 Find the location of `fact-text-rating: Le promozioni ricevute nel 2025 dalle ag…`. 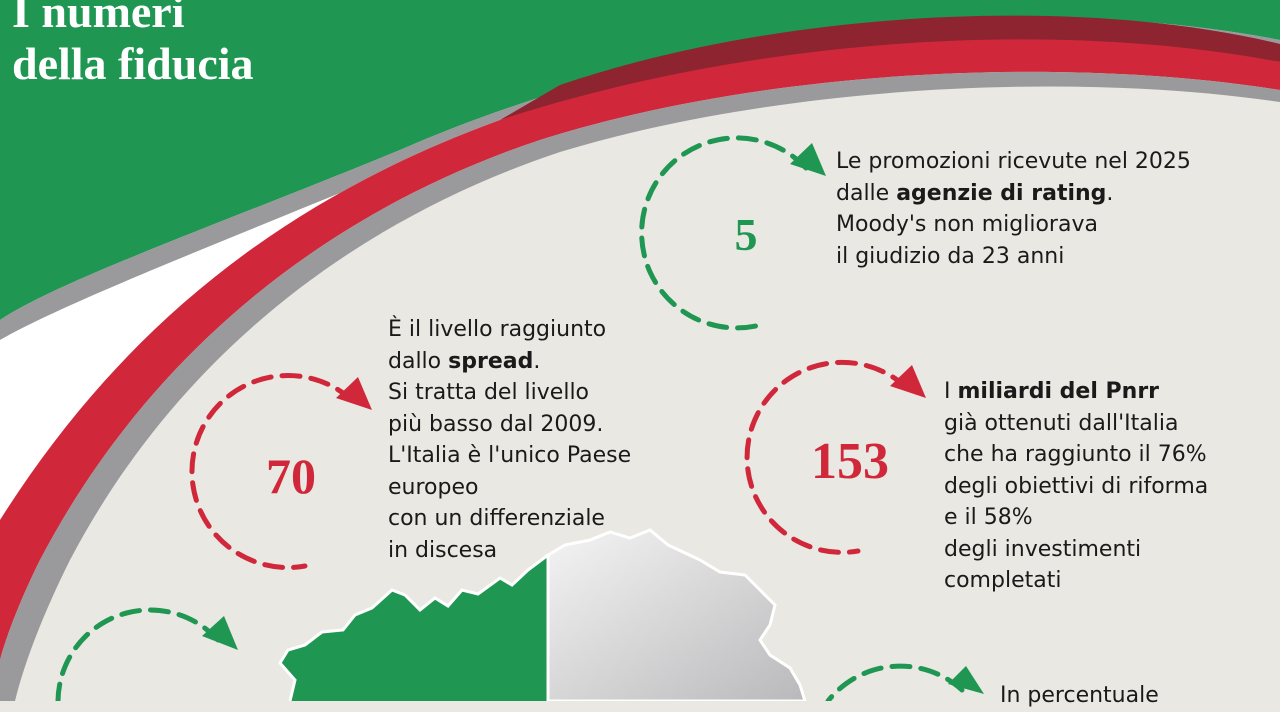

fact-text-rating: Le promozioni ricevute nel 2025 dalle ag… is located at coordinates (1013, 209).